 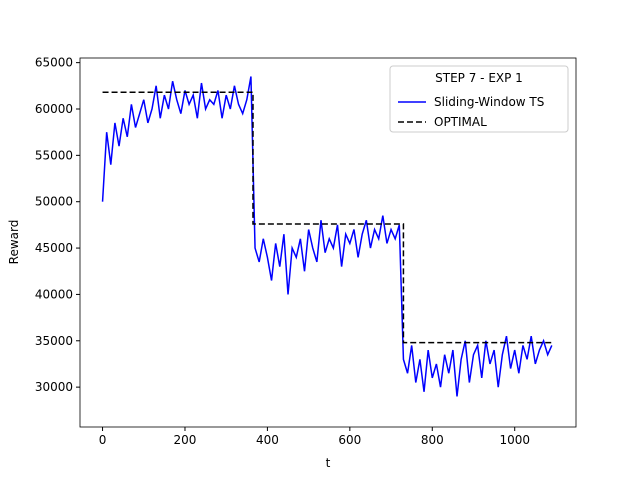 I want to click on x-tick-label: 0, so click(x=103, y=440).